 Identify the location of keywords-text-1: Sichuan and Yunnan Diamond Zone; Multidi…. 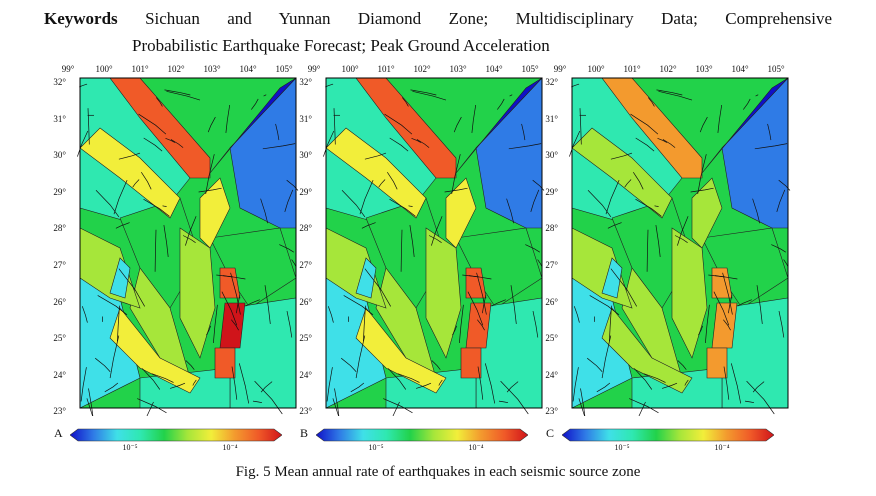
(488, 18).